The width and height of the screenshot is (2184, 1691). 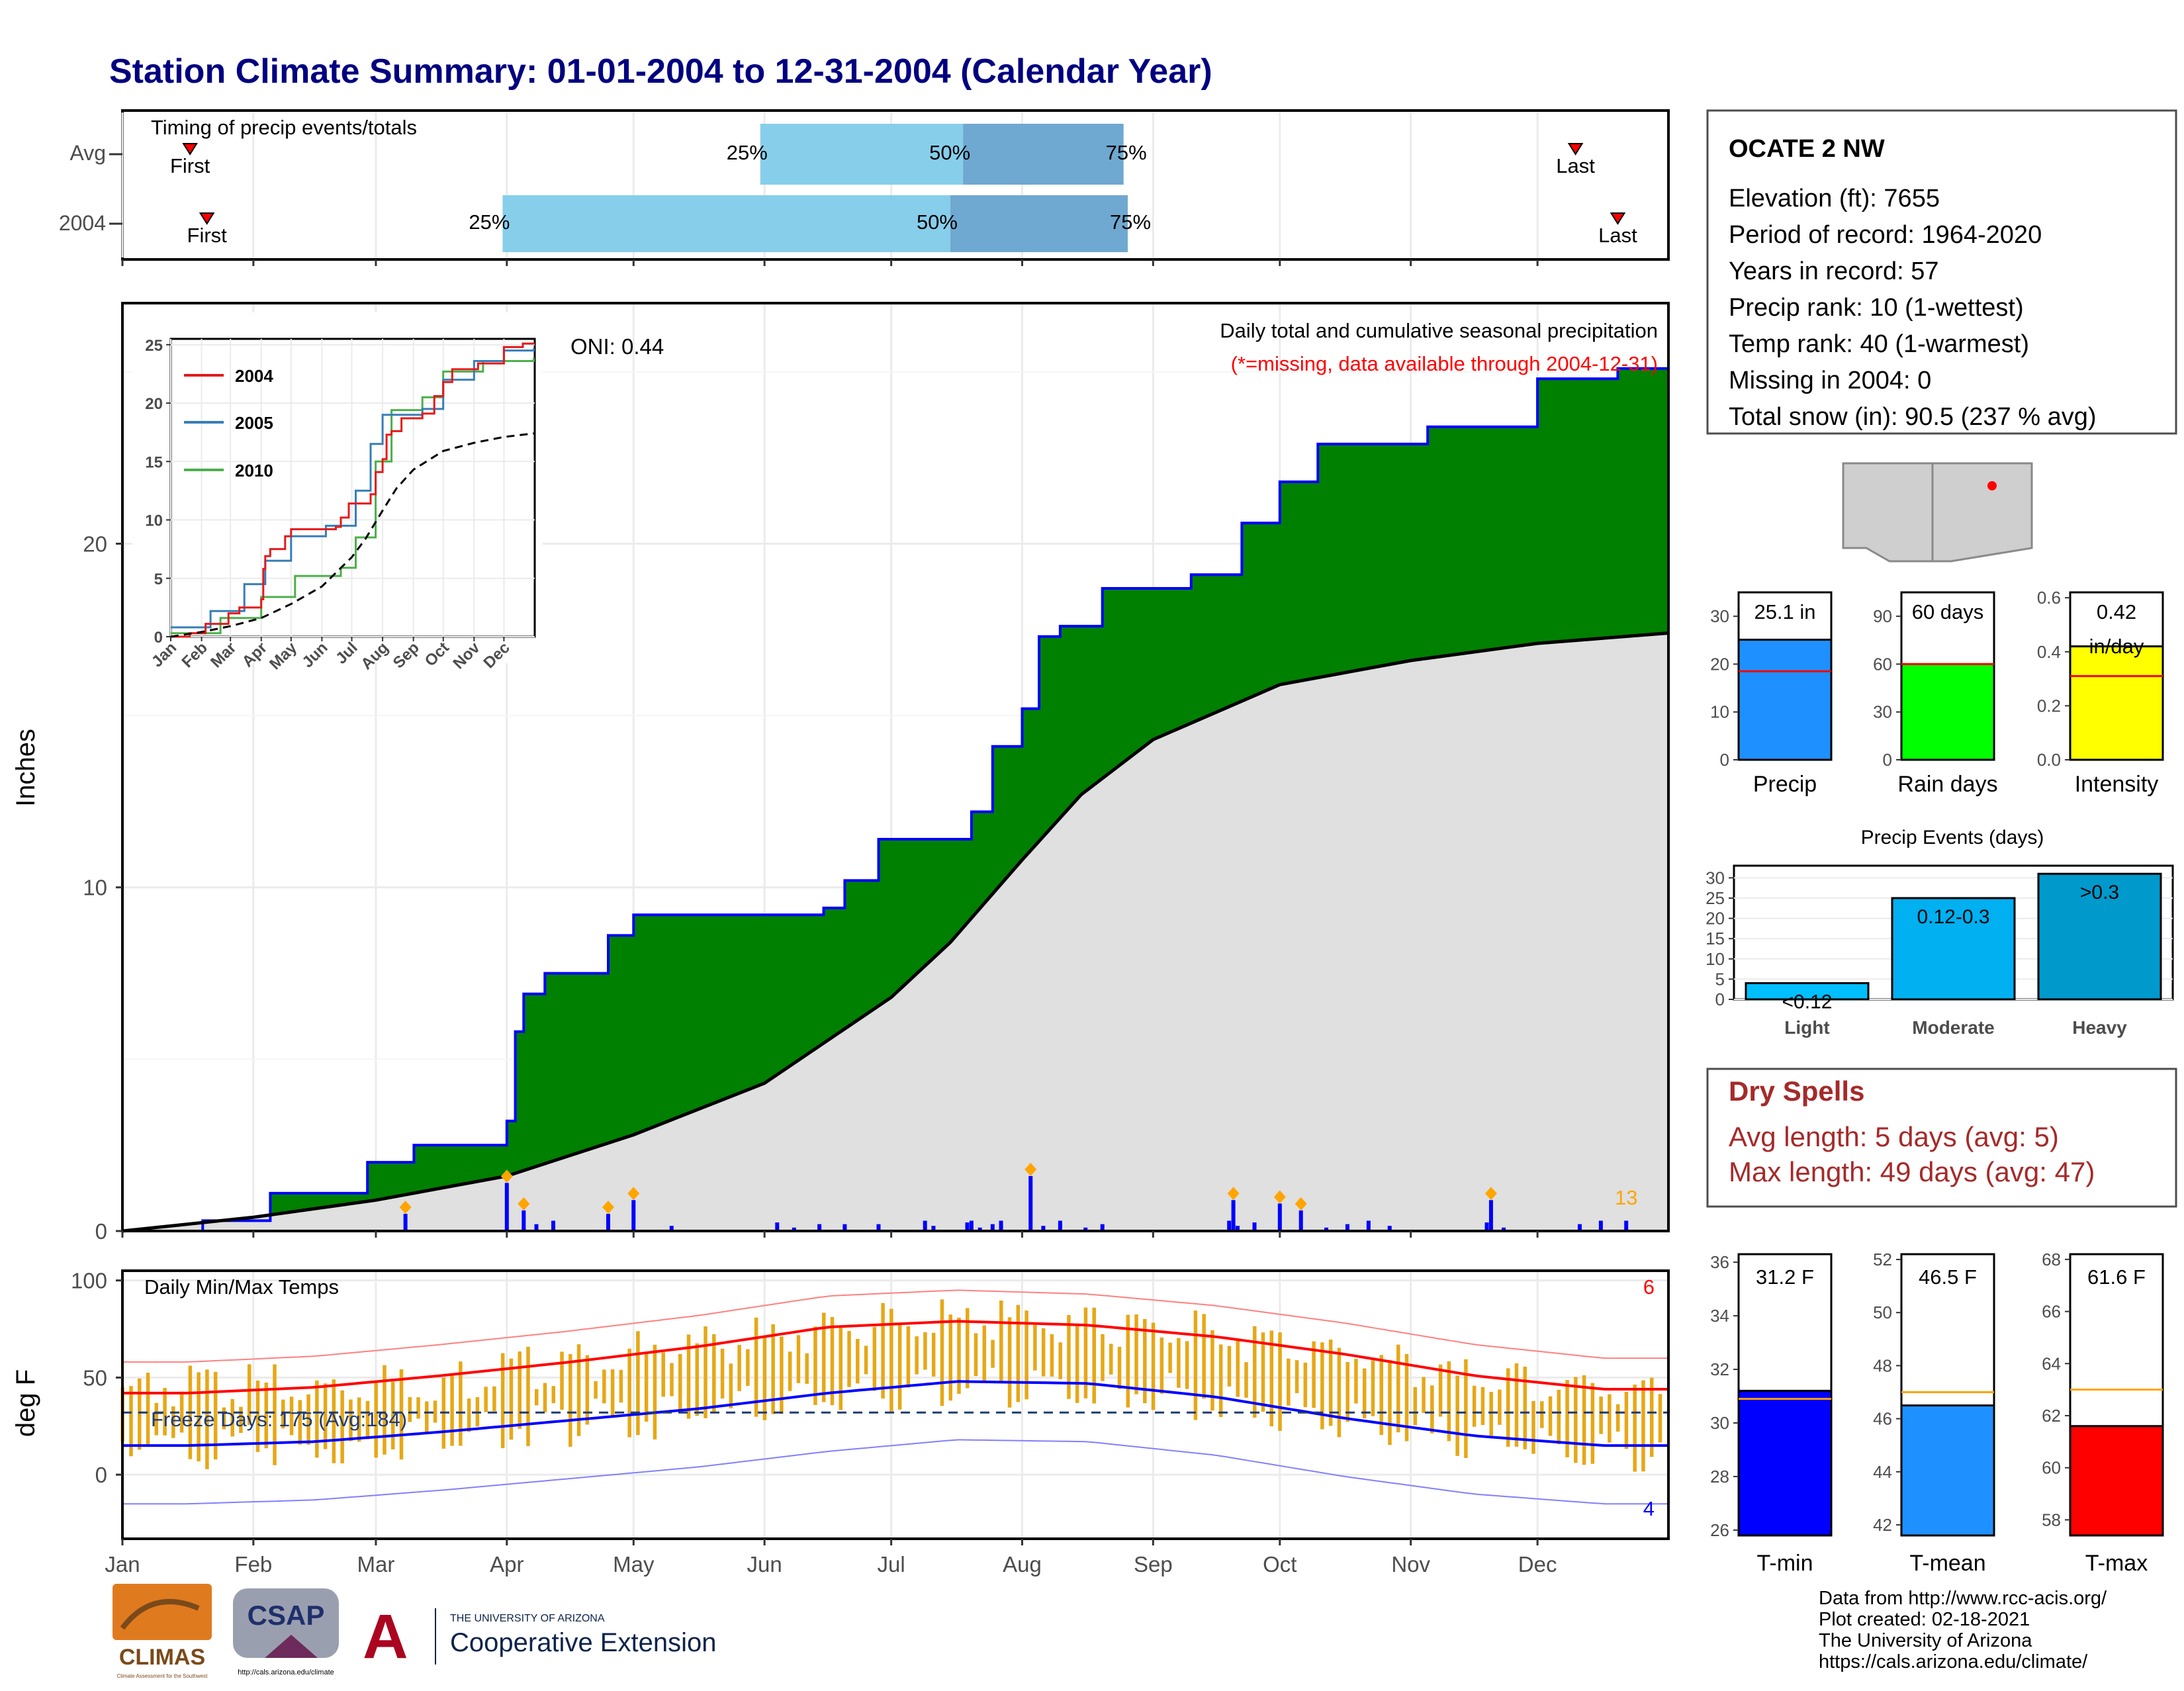 I want to click on temp-bar-chart-1: 42 44 46 48 50 52 46.5 F T-mean, so click(x=1934, y=1413).